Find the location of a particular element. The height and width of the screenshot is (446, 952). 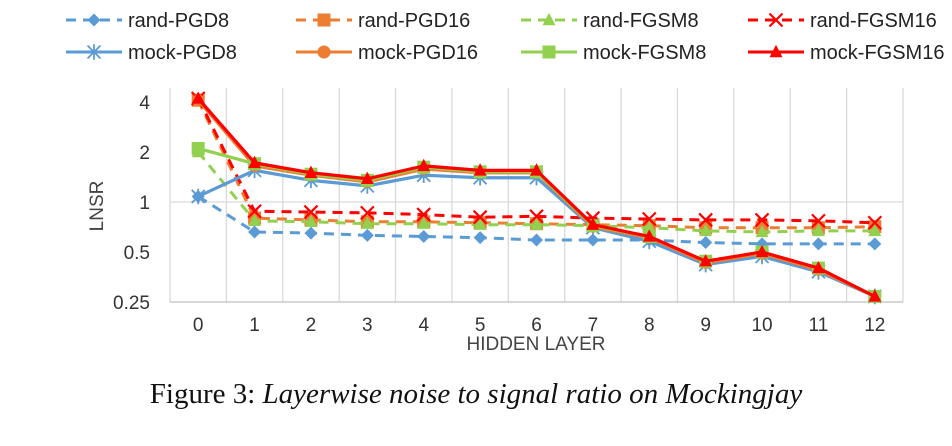

legend-item: rand-PGD16 is located at coordinates (383, 21).